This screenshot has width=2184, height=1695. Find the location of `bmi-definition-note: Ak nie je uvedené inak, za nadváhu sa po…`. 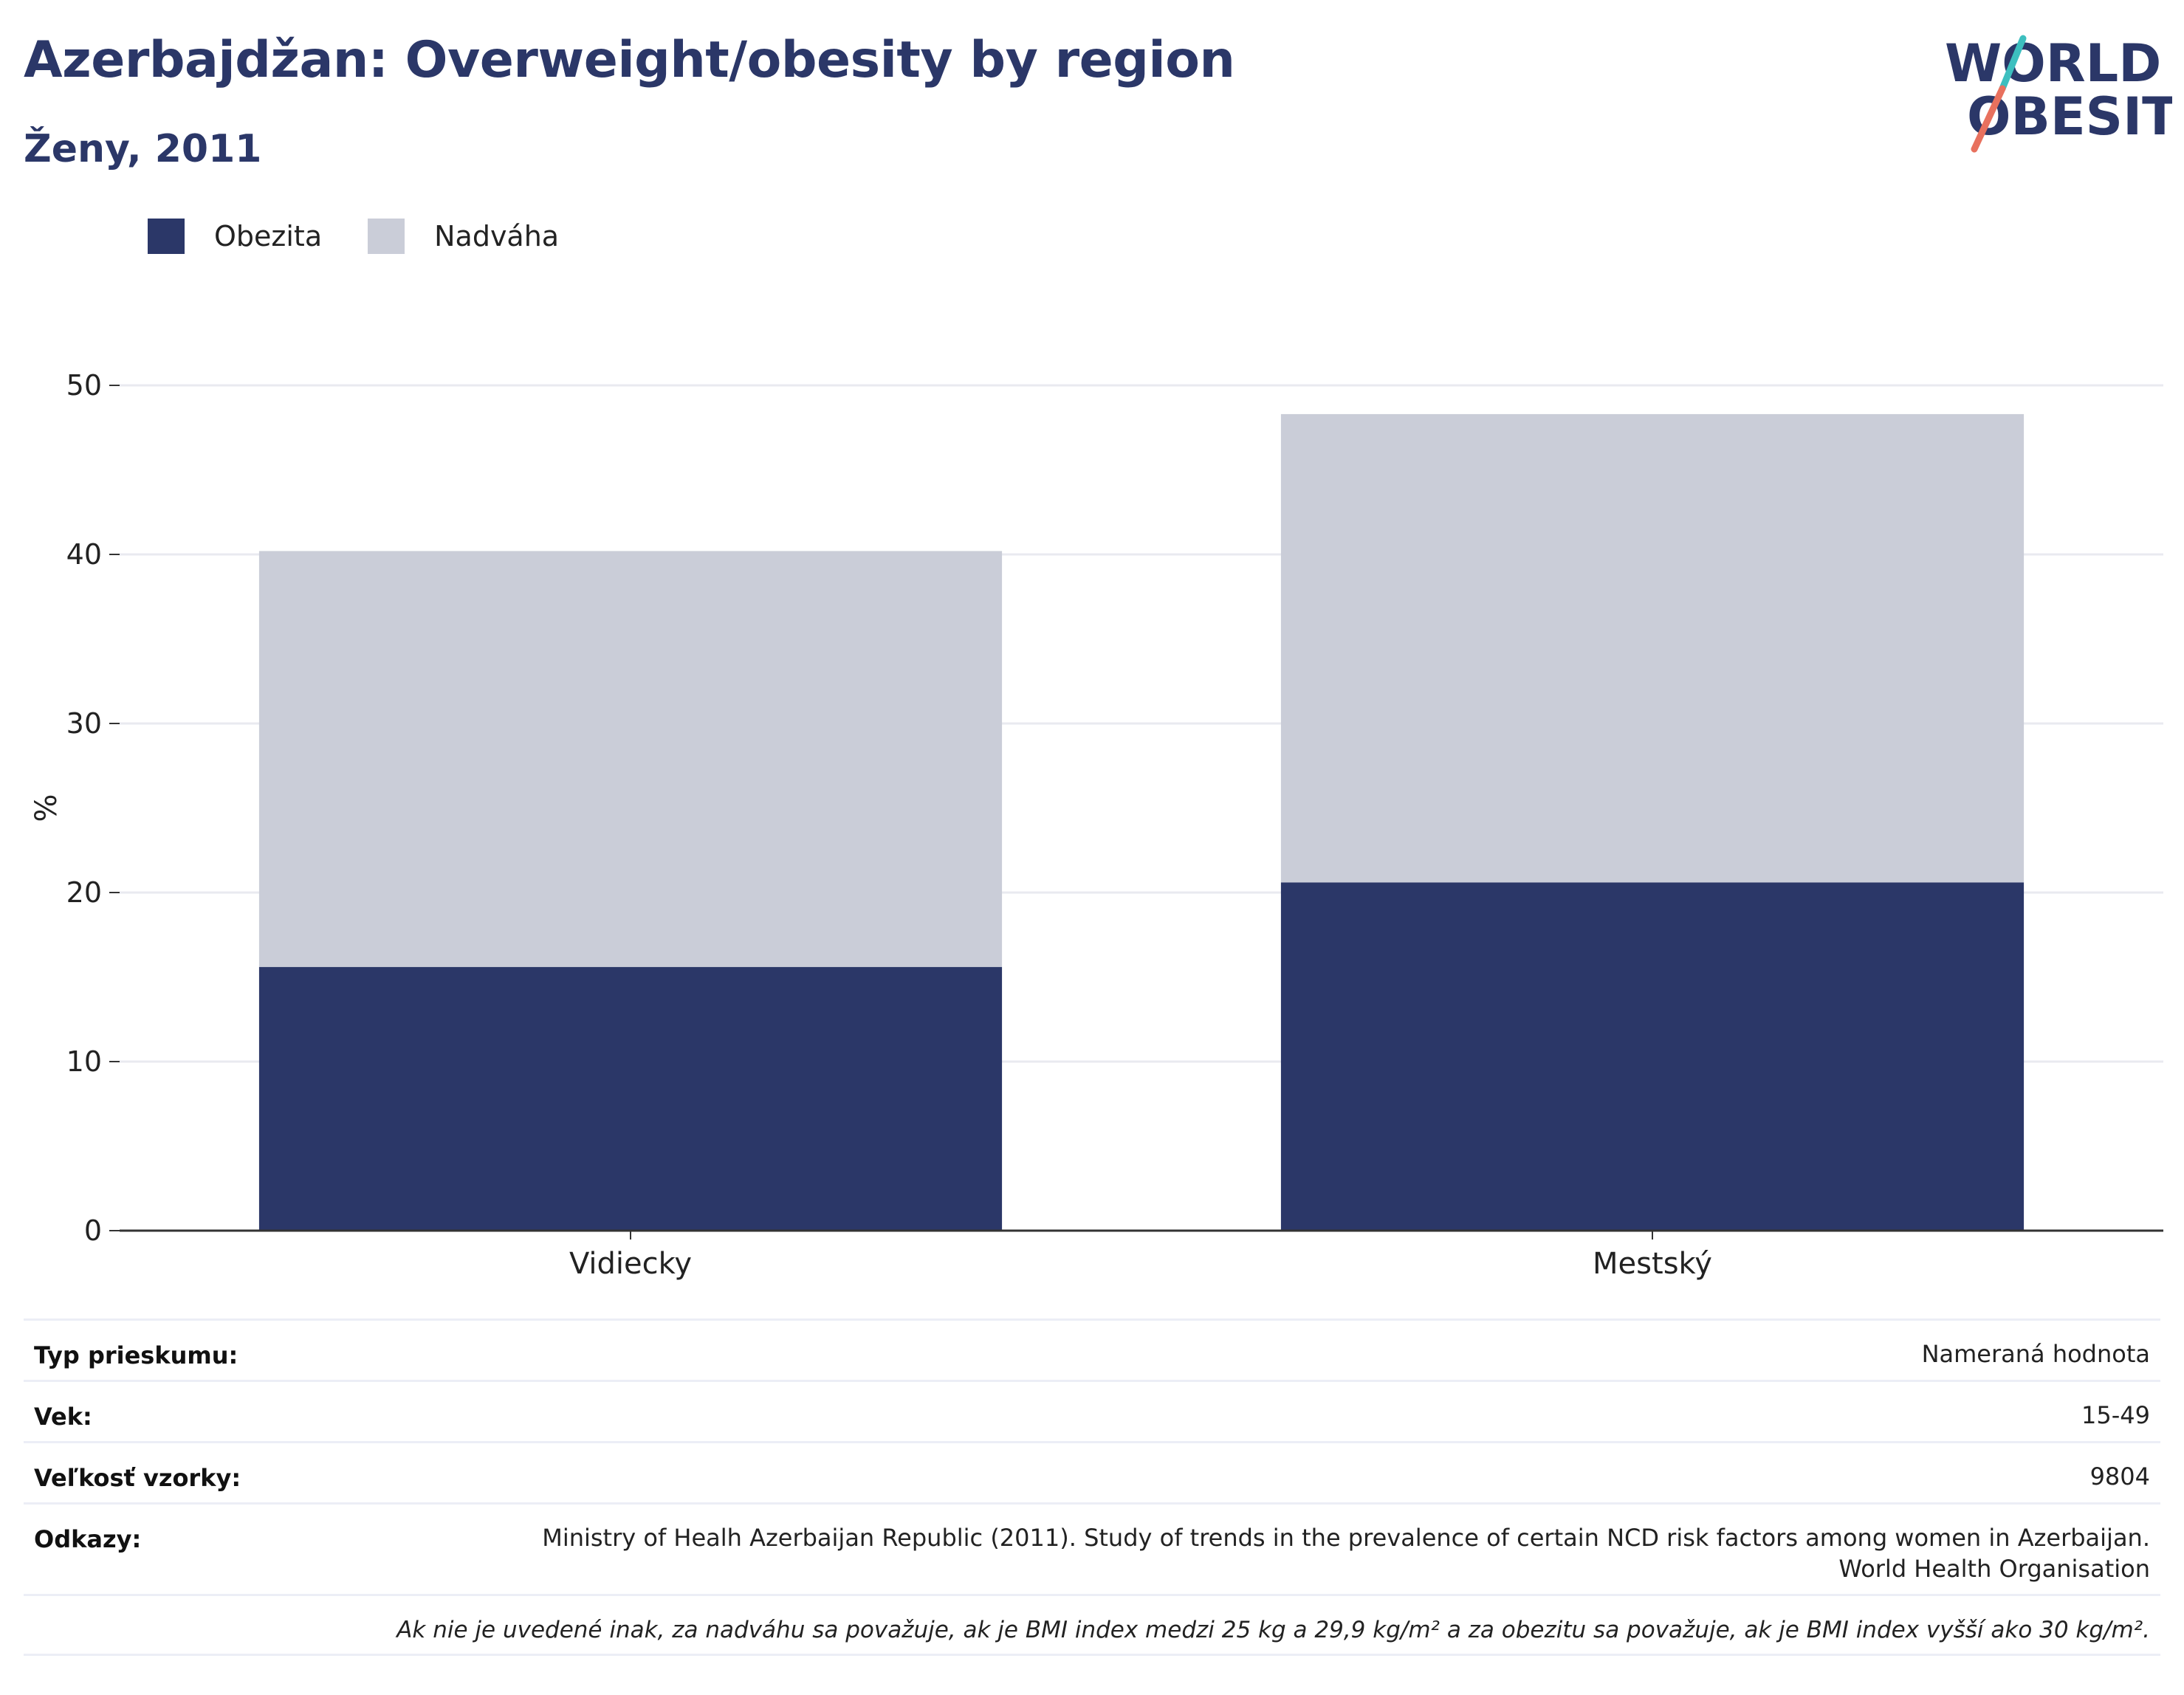

bmi-definition-note: Ak nie je uvedené inak, za nadváhu sa po… is located at coordinates (1273, 1630).